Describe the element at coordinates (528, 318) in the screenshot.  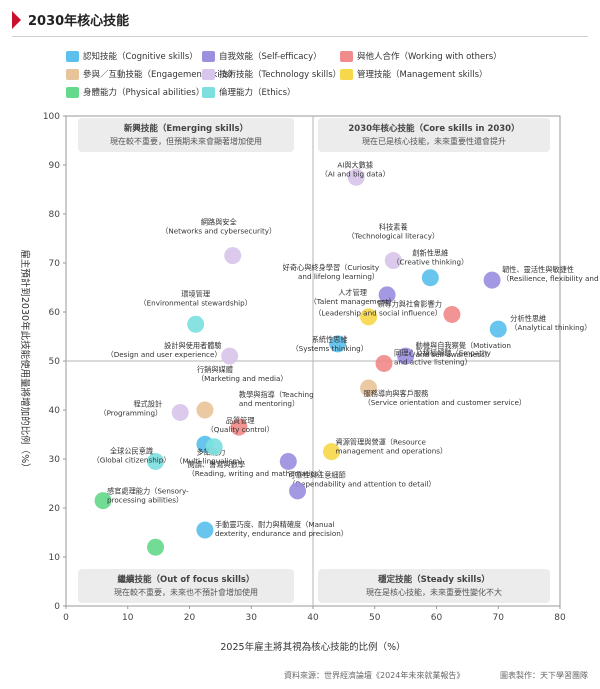
I see `point-label-zh: 分析性思維` at that location.